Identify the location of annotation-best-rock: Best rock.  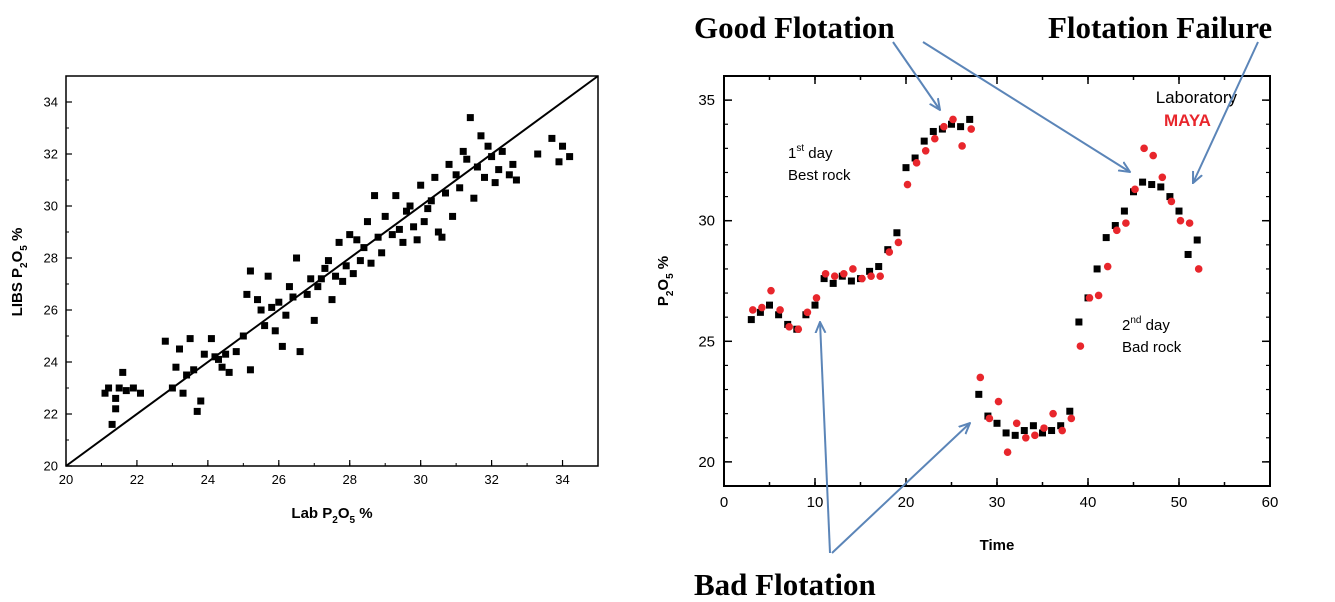
(819, 175).